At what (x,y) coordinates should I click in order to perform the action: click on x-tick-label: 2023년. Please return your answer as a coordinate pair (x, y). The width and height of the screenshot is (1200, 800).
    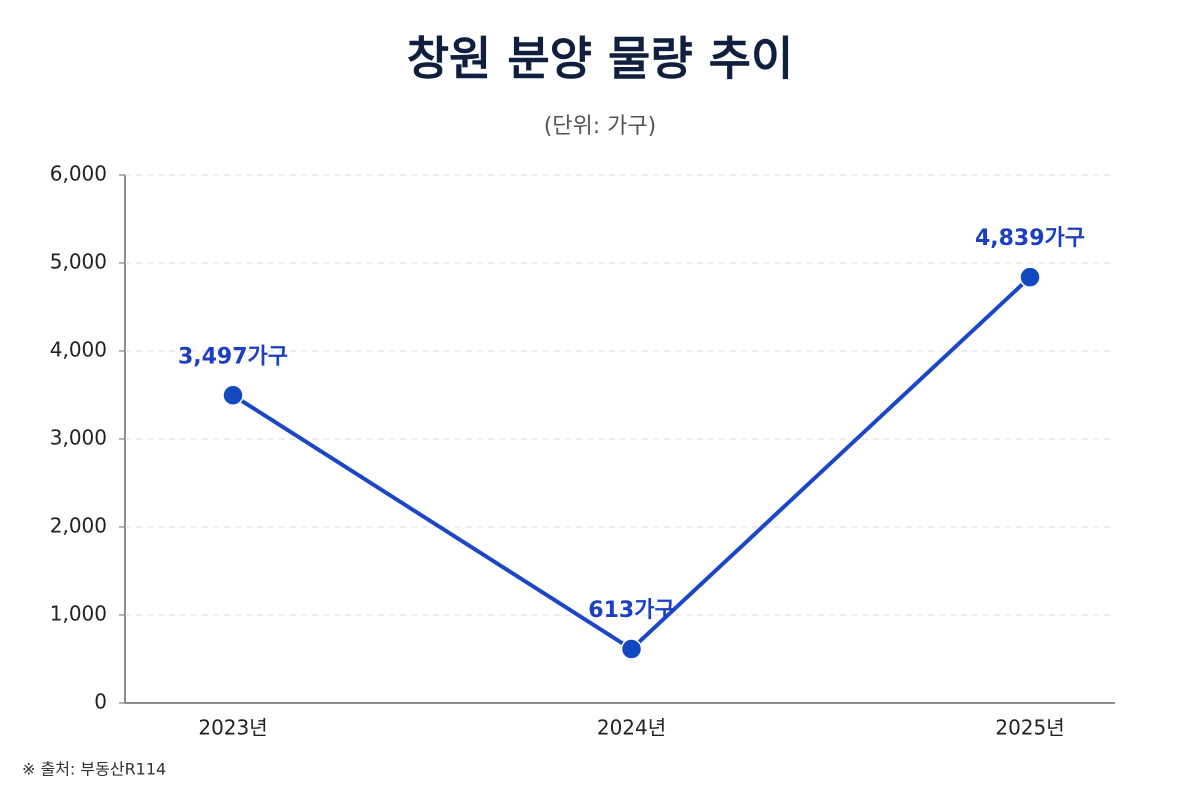
    Looking at the image, I should click on (232, 728).